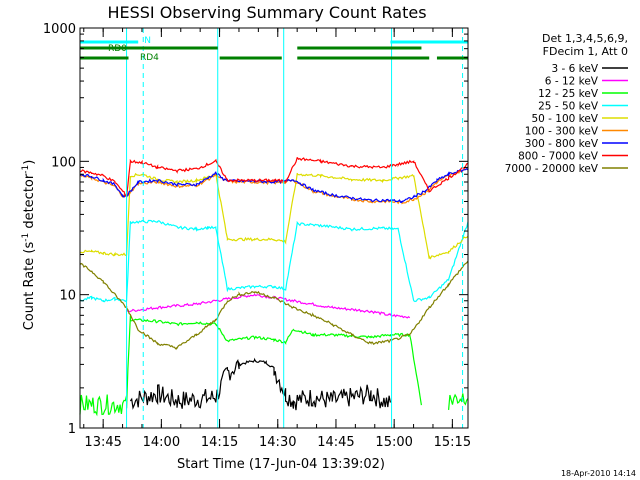 This screenshot has height=480, width=640. I want to click on y-axis-label-part2: detector, so click(29, 203).